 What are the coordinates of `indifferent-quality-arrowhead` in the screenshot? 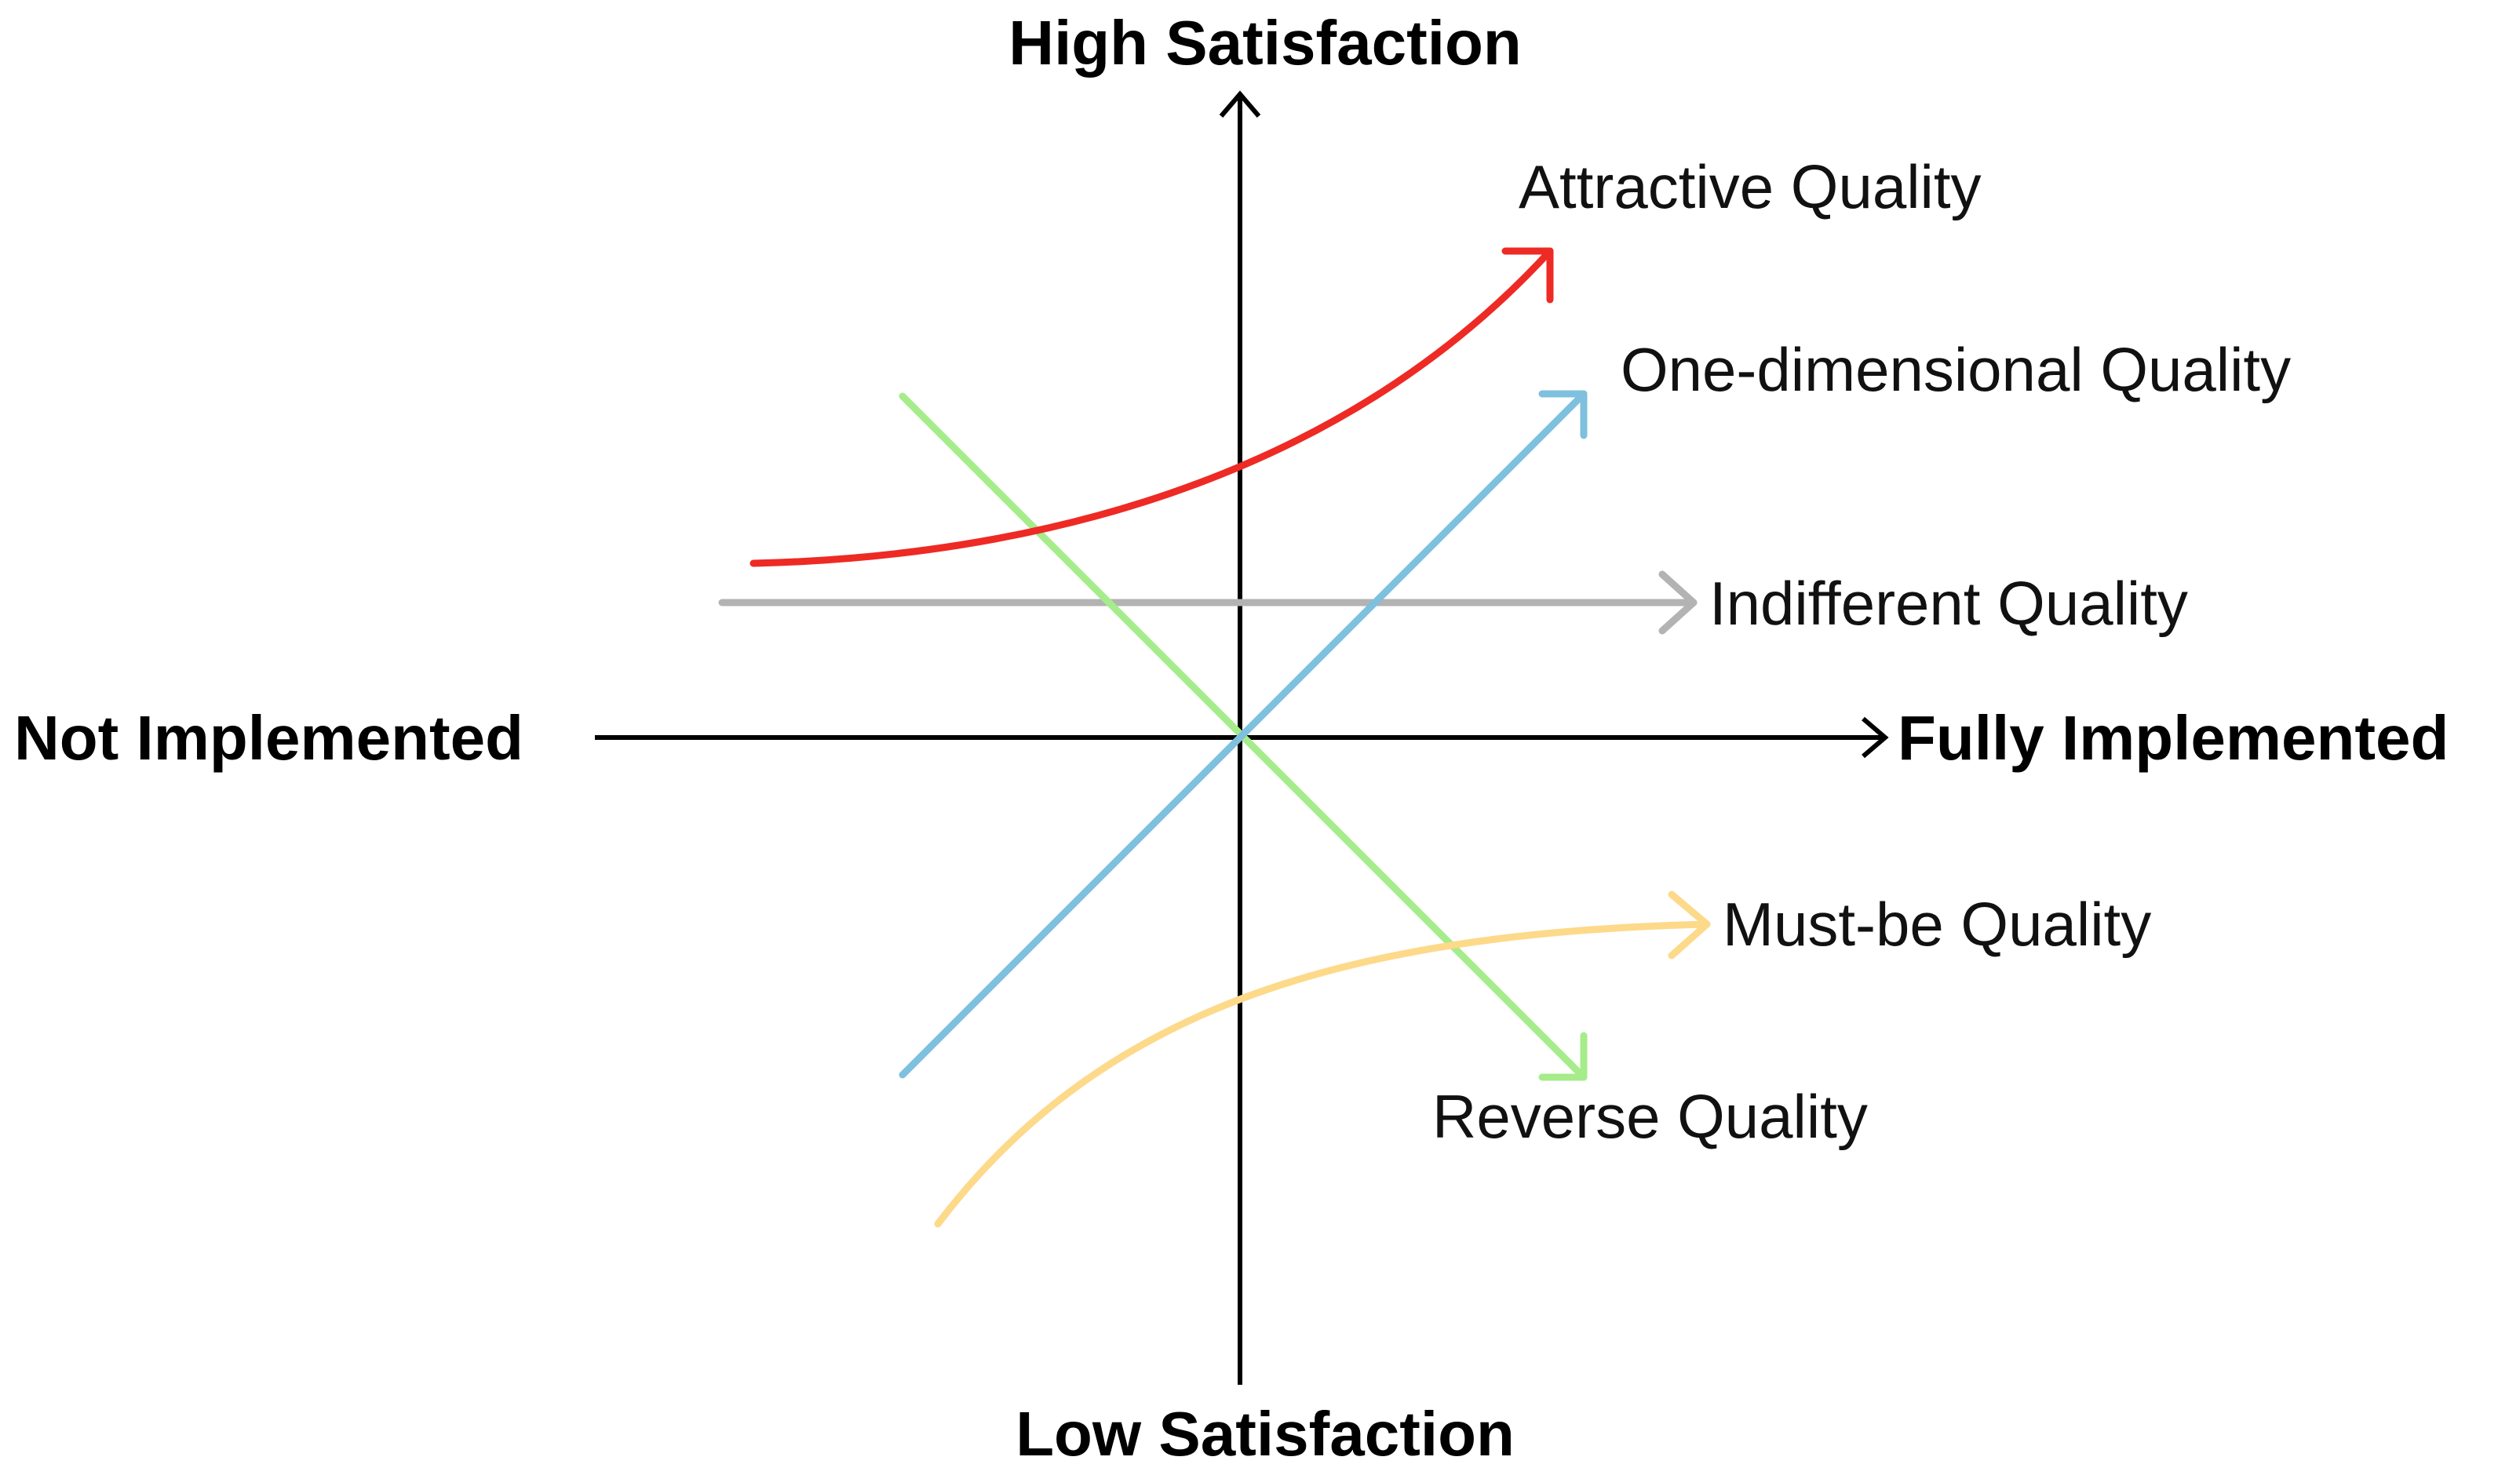 It's located at (1678, 602).